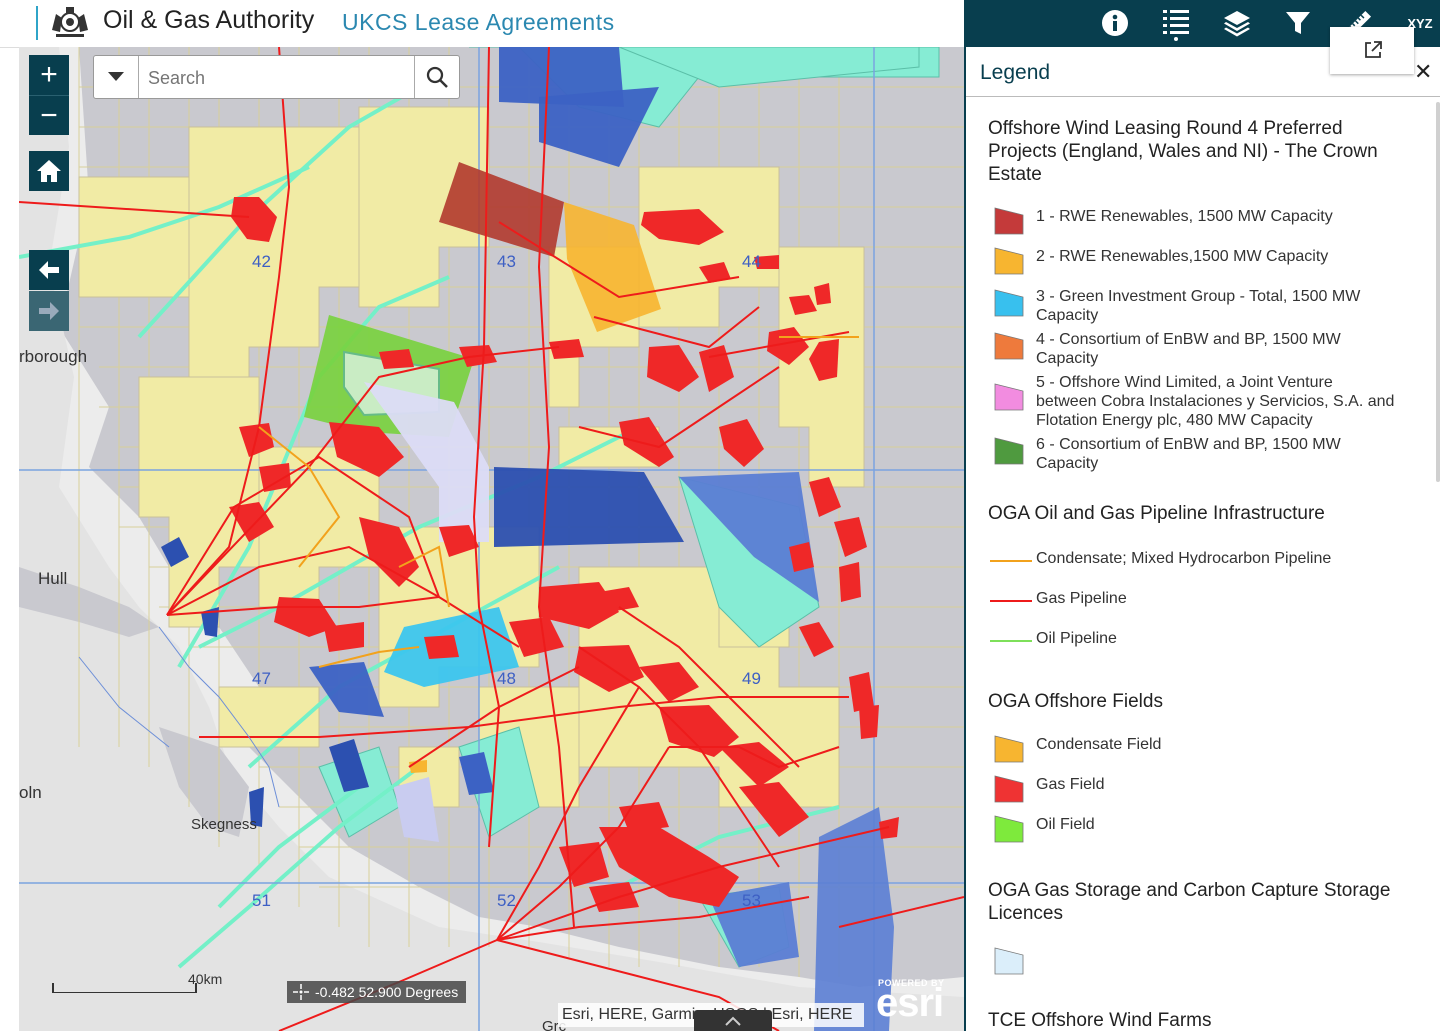 The height and width of the screenshot is (1035, 1440). What do you see at coordinates (1176, 25) in the screenshot?
I see `legend-list-icon` at bounding box center [1176, 25].